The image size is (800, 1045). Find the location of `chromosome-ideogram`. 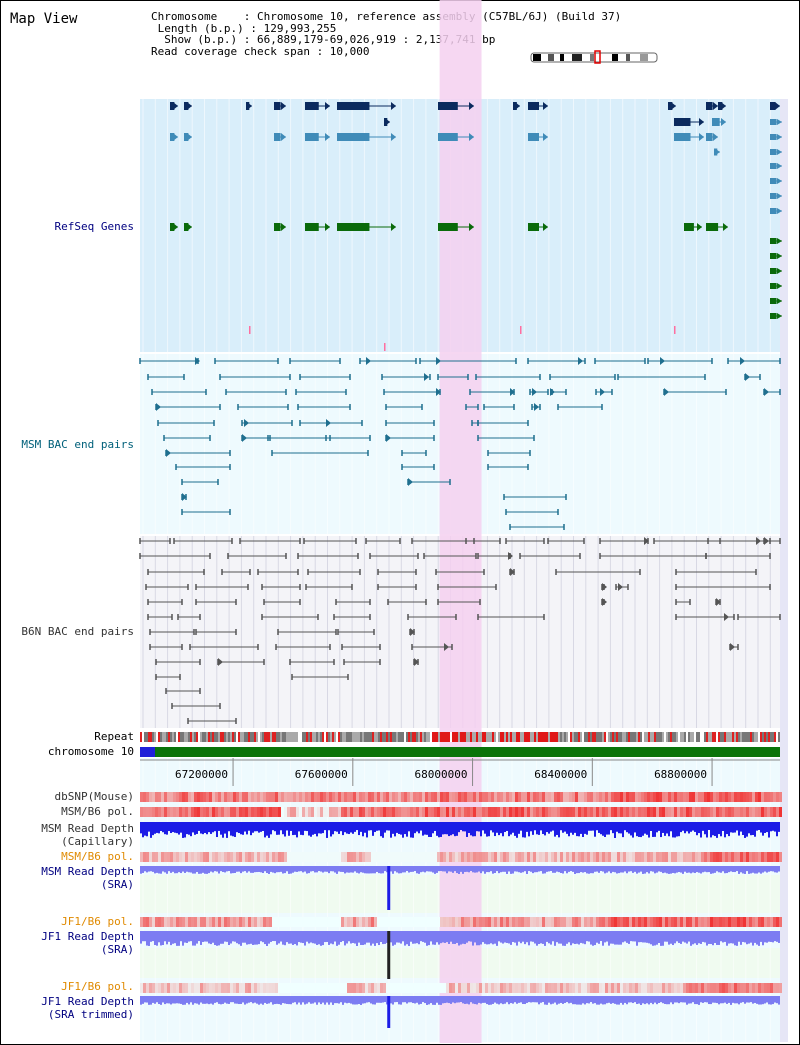

chromosome-ideogram is located at coordinates (594, 57).